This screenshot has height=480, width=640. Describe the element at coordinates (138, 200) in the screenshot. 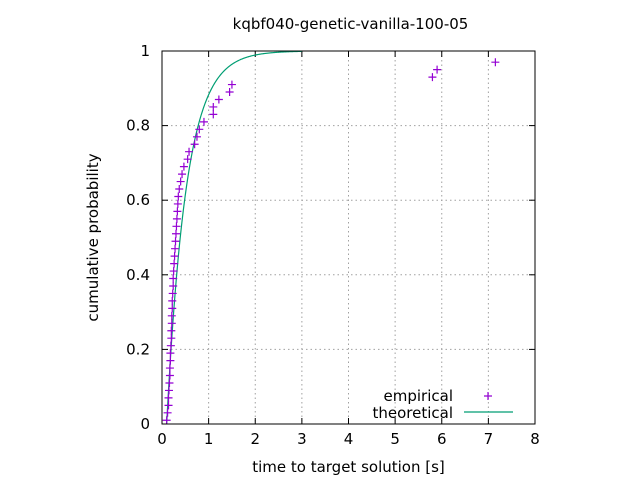

I see `y-tick-label: 0.6` at that location.